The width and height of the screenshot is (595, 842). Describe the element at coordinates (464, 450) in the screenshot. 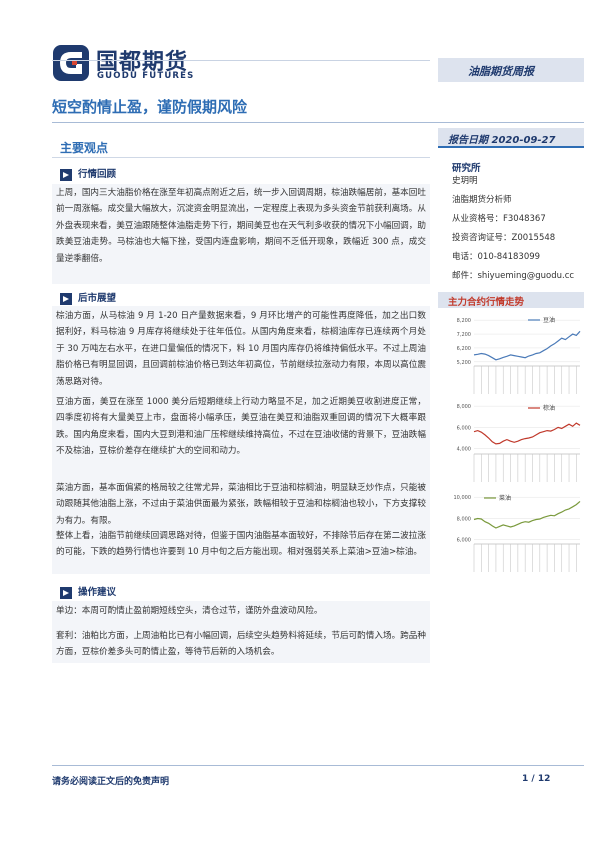

I see `y-tick-label: 4,000` at that location.